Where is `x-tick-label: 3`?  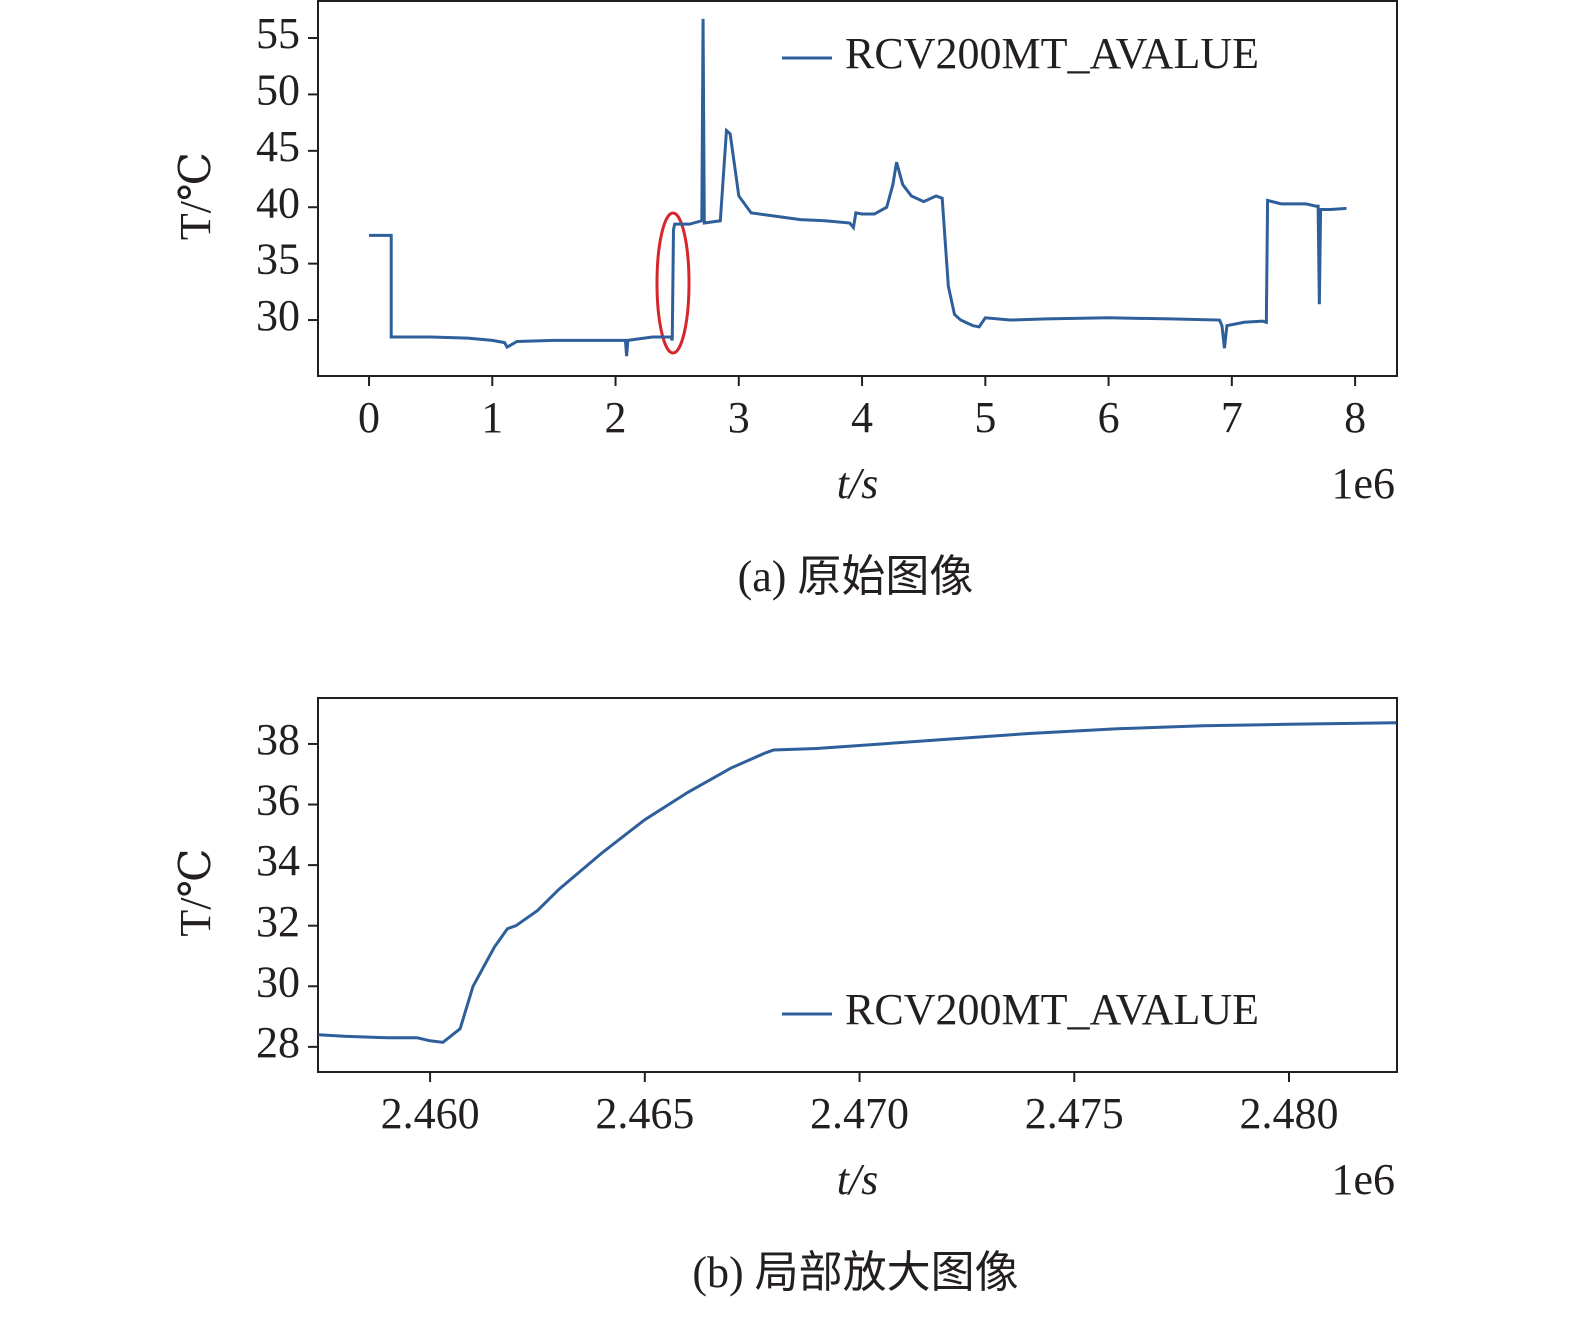
x-tick-label: 3 is located at coordinates (739, 417).